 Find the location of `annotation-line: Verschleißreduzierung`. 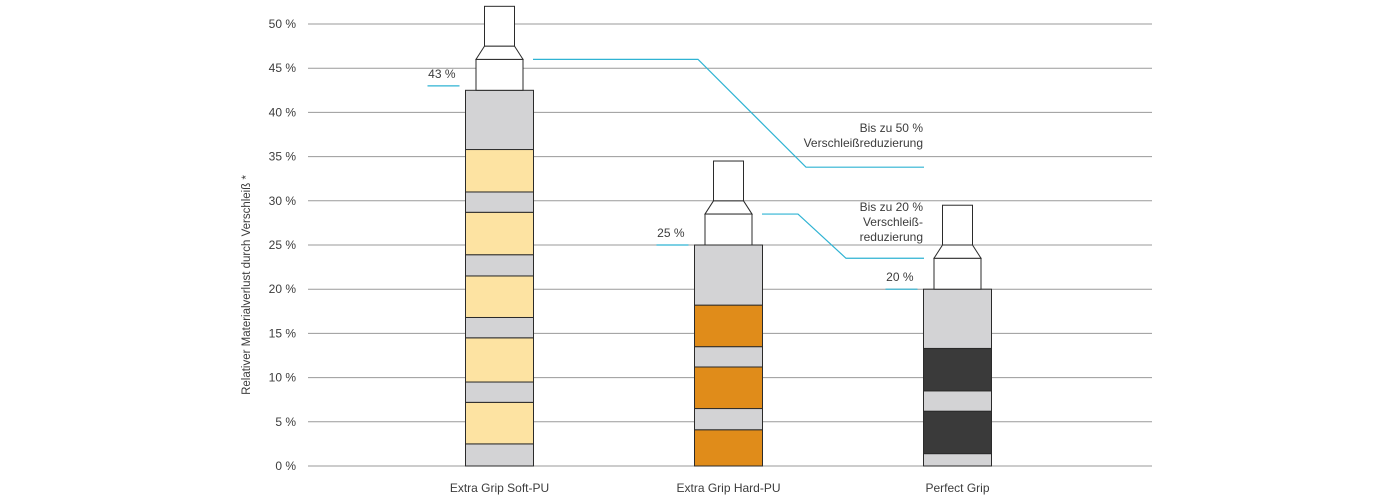

annotation-line: Verschleißreduzierung is located at coordinates (863, 143).